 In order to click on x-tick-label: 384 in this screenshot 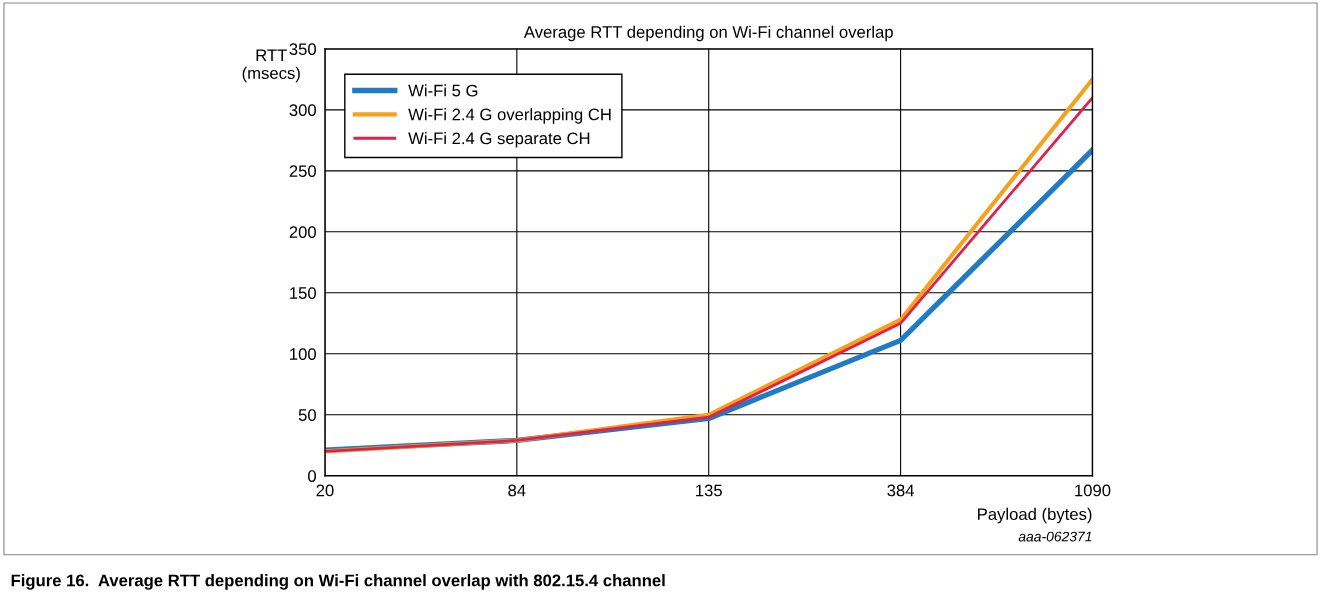, I will do `click(901, 490)`.